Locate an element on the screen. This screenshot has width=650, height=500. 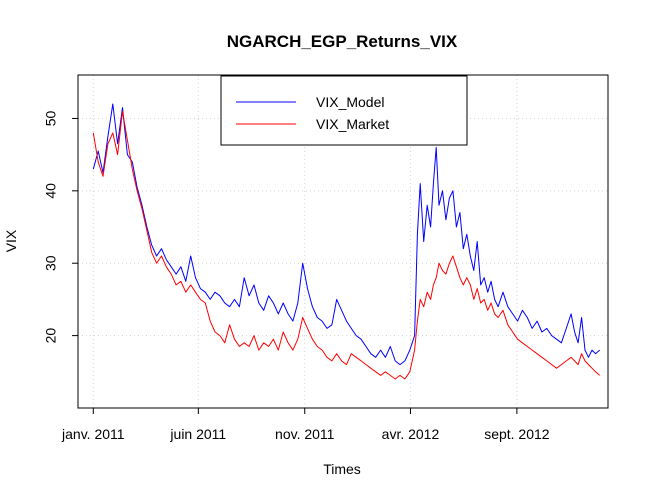
legend-box is located at coordinates (344, 110).